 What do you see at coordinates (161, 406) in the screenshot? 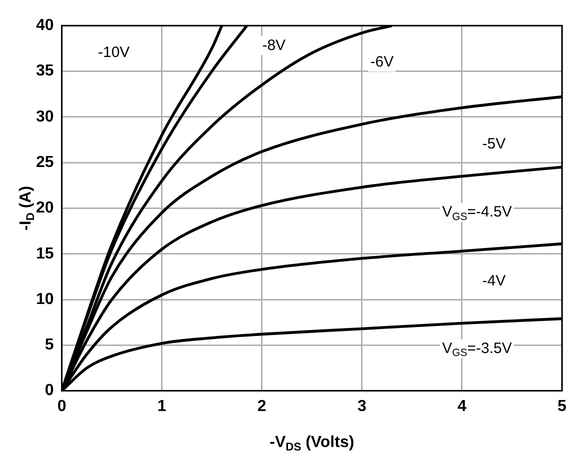
I see `x-tick-label: 1` at bounding box center [161, 406].